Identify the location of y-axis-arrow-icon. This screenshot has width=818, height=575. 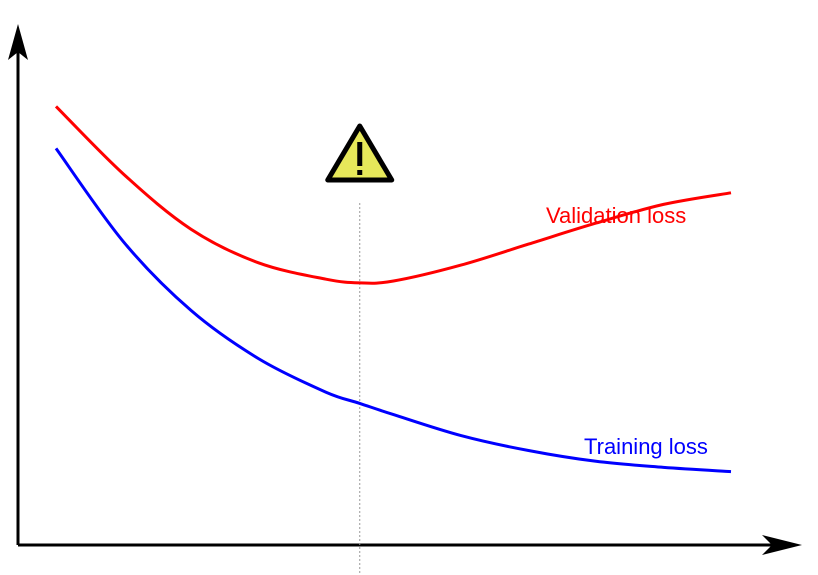
(18, 42).